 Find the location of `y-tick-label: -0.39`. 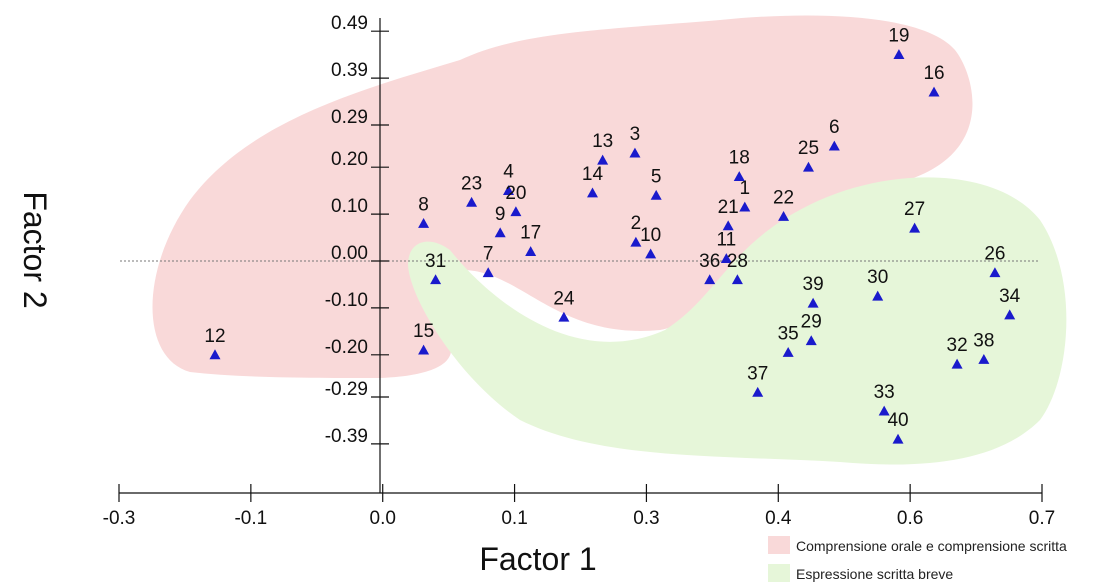

y-tick-label: -0.39 is located at coordinates (346, 436).